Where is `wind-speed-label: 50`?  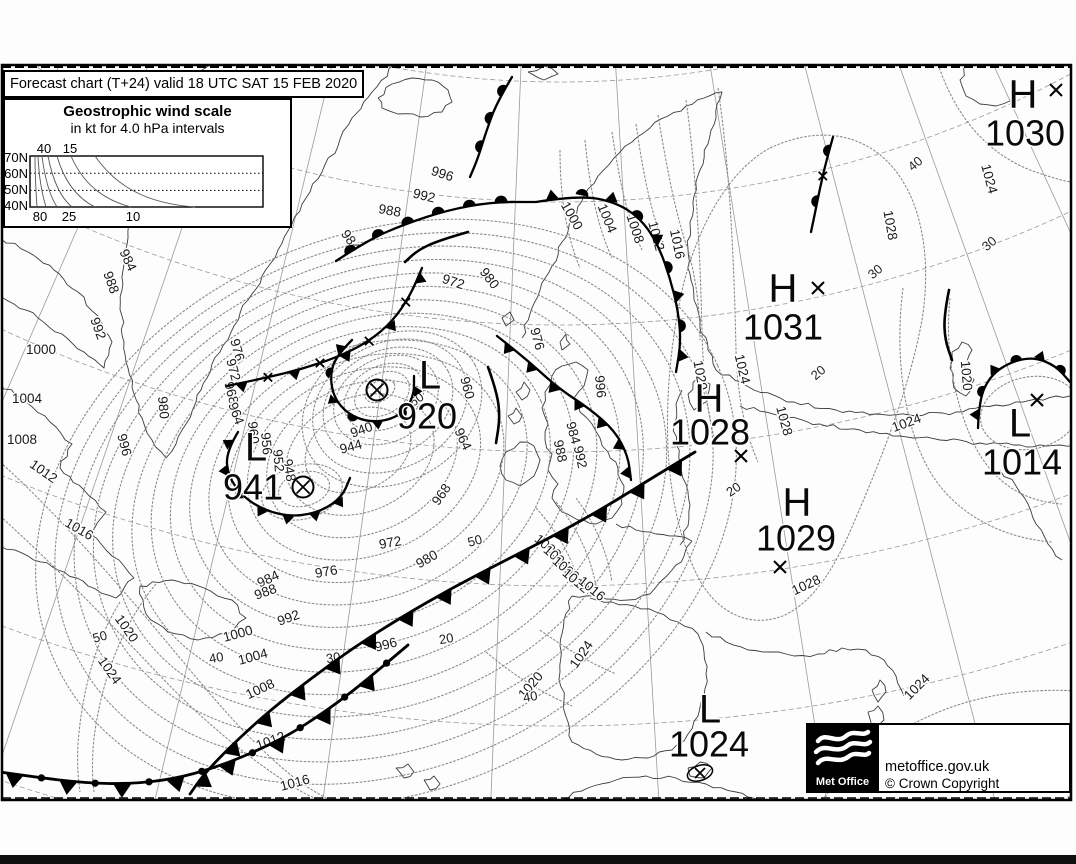 wind-speed-label: 50 is located at coordinates (100, 637).